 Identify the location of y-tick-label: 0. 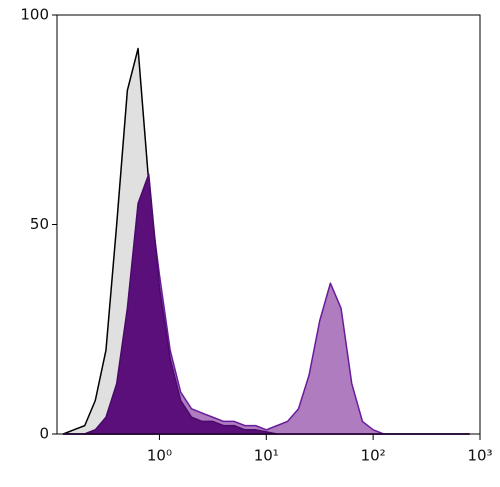
(44, 434).